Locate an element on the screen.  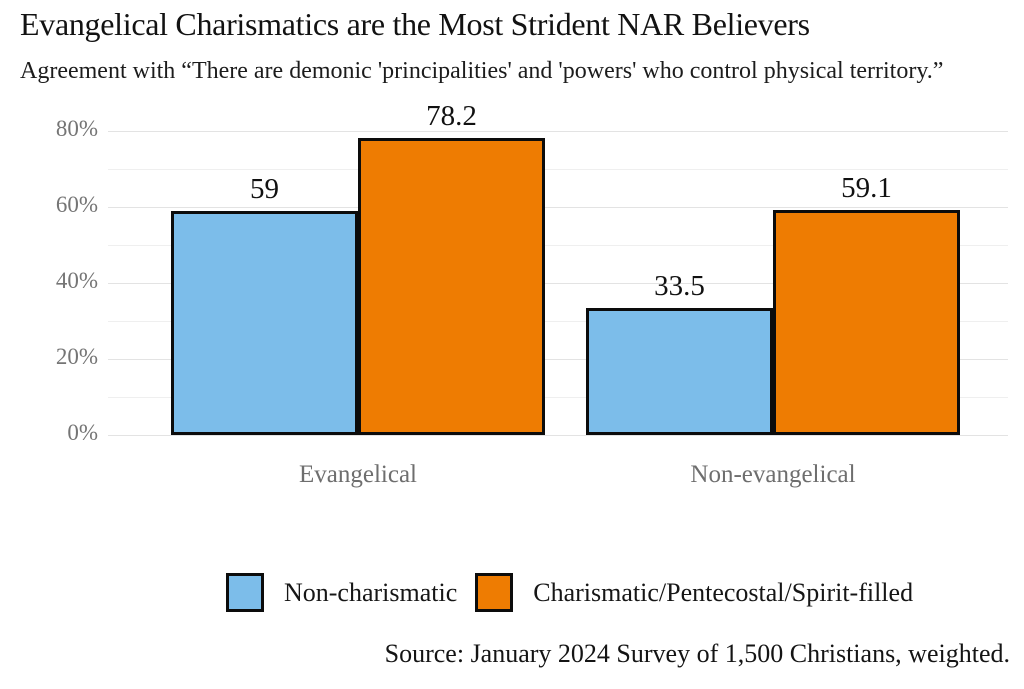
bar-evangelical-non-charismatic is located at coordinates (264, 322).